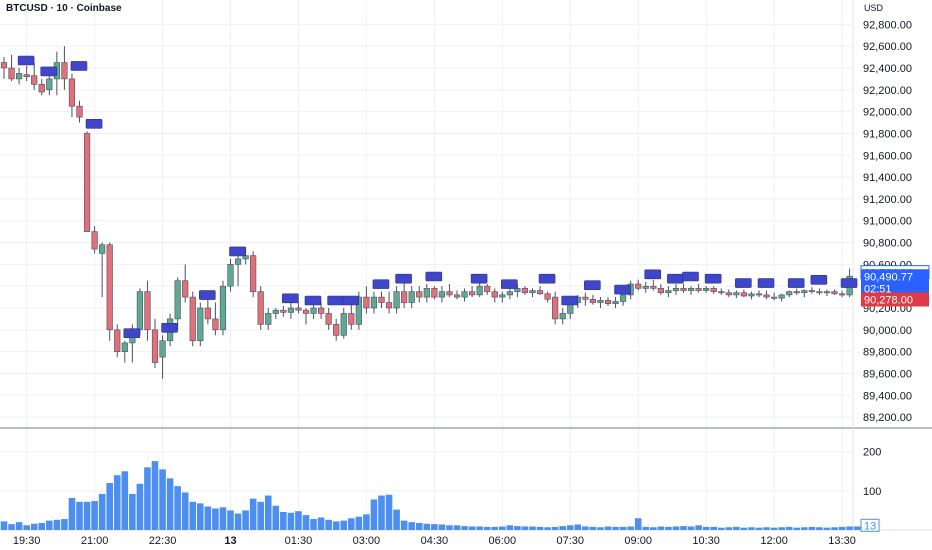  Describe the element at coordinates (64, 8) in the screenshot. I see `symbol-title: BTCUSD · 10 · Coinbase` at that location.